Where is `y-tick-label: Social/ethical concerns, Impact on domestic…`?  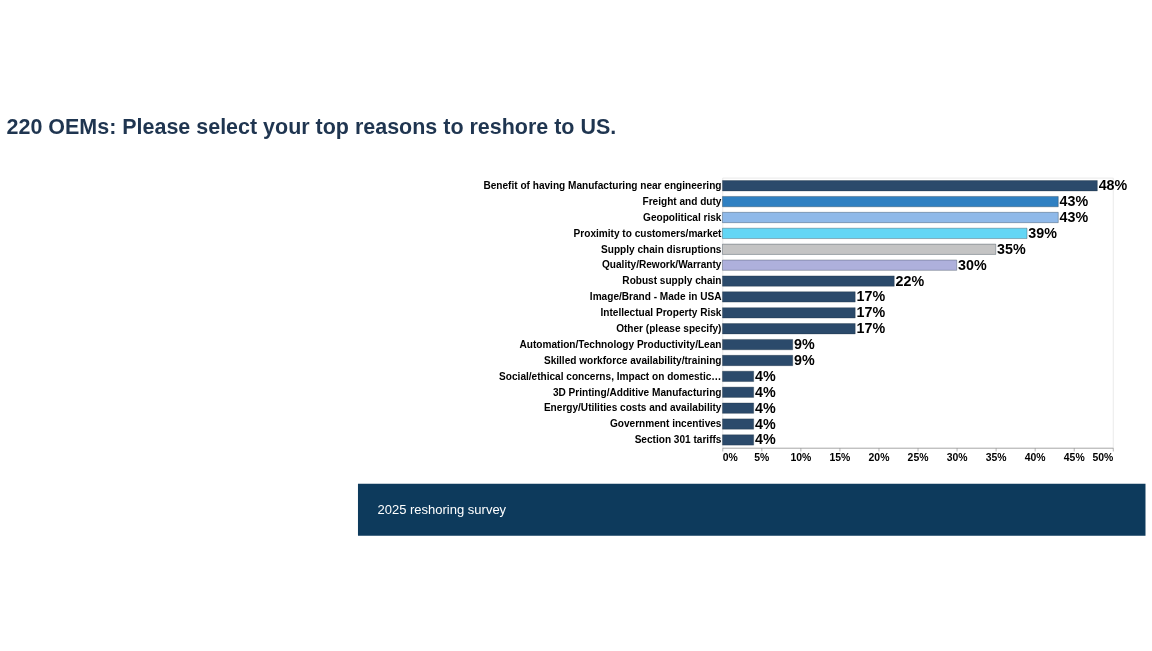
y-tick-label: Social/ethical concerns, Impact on domestic… is located at coordinates (610, 376).